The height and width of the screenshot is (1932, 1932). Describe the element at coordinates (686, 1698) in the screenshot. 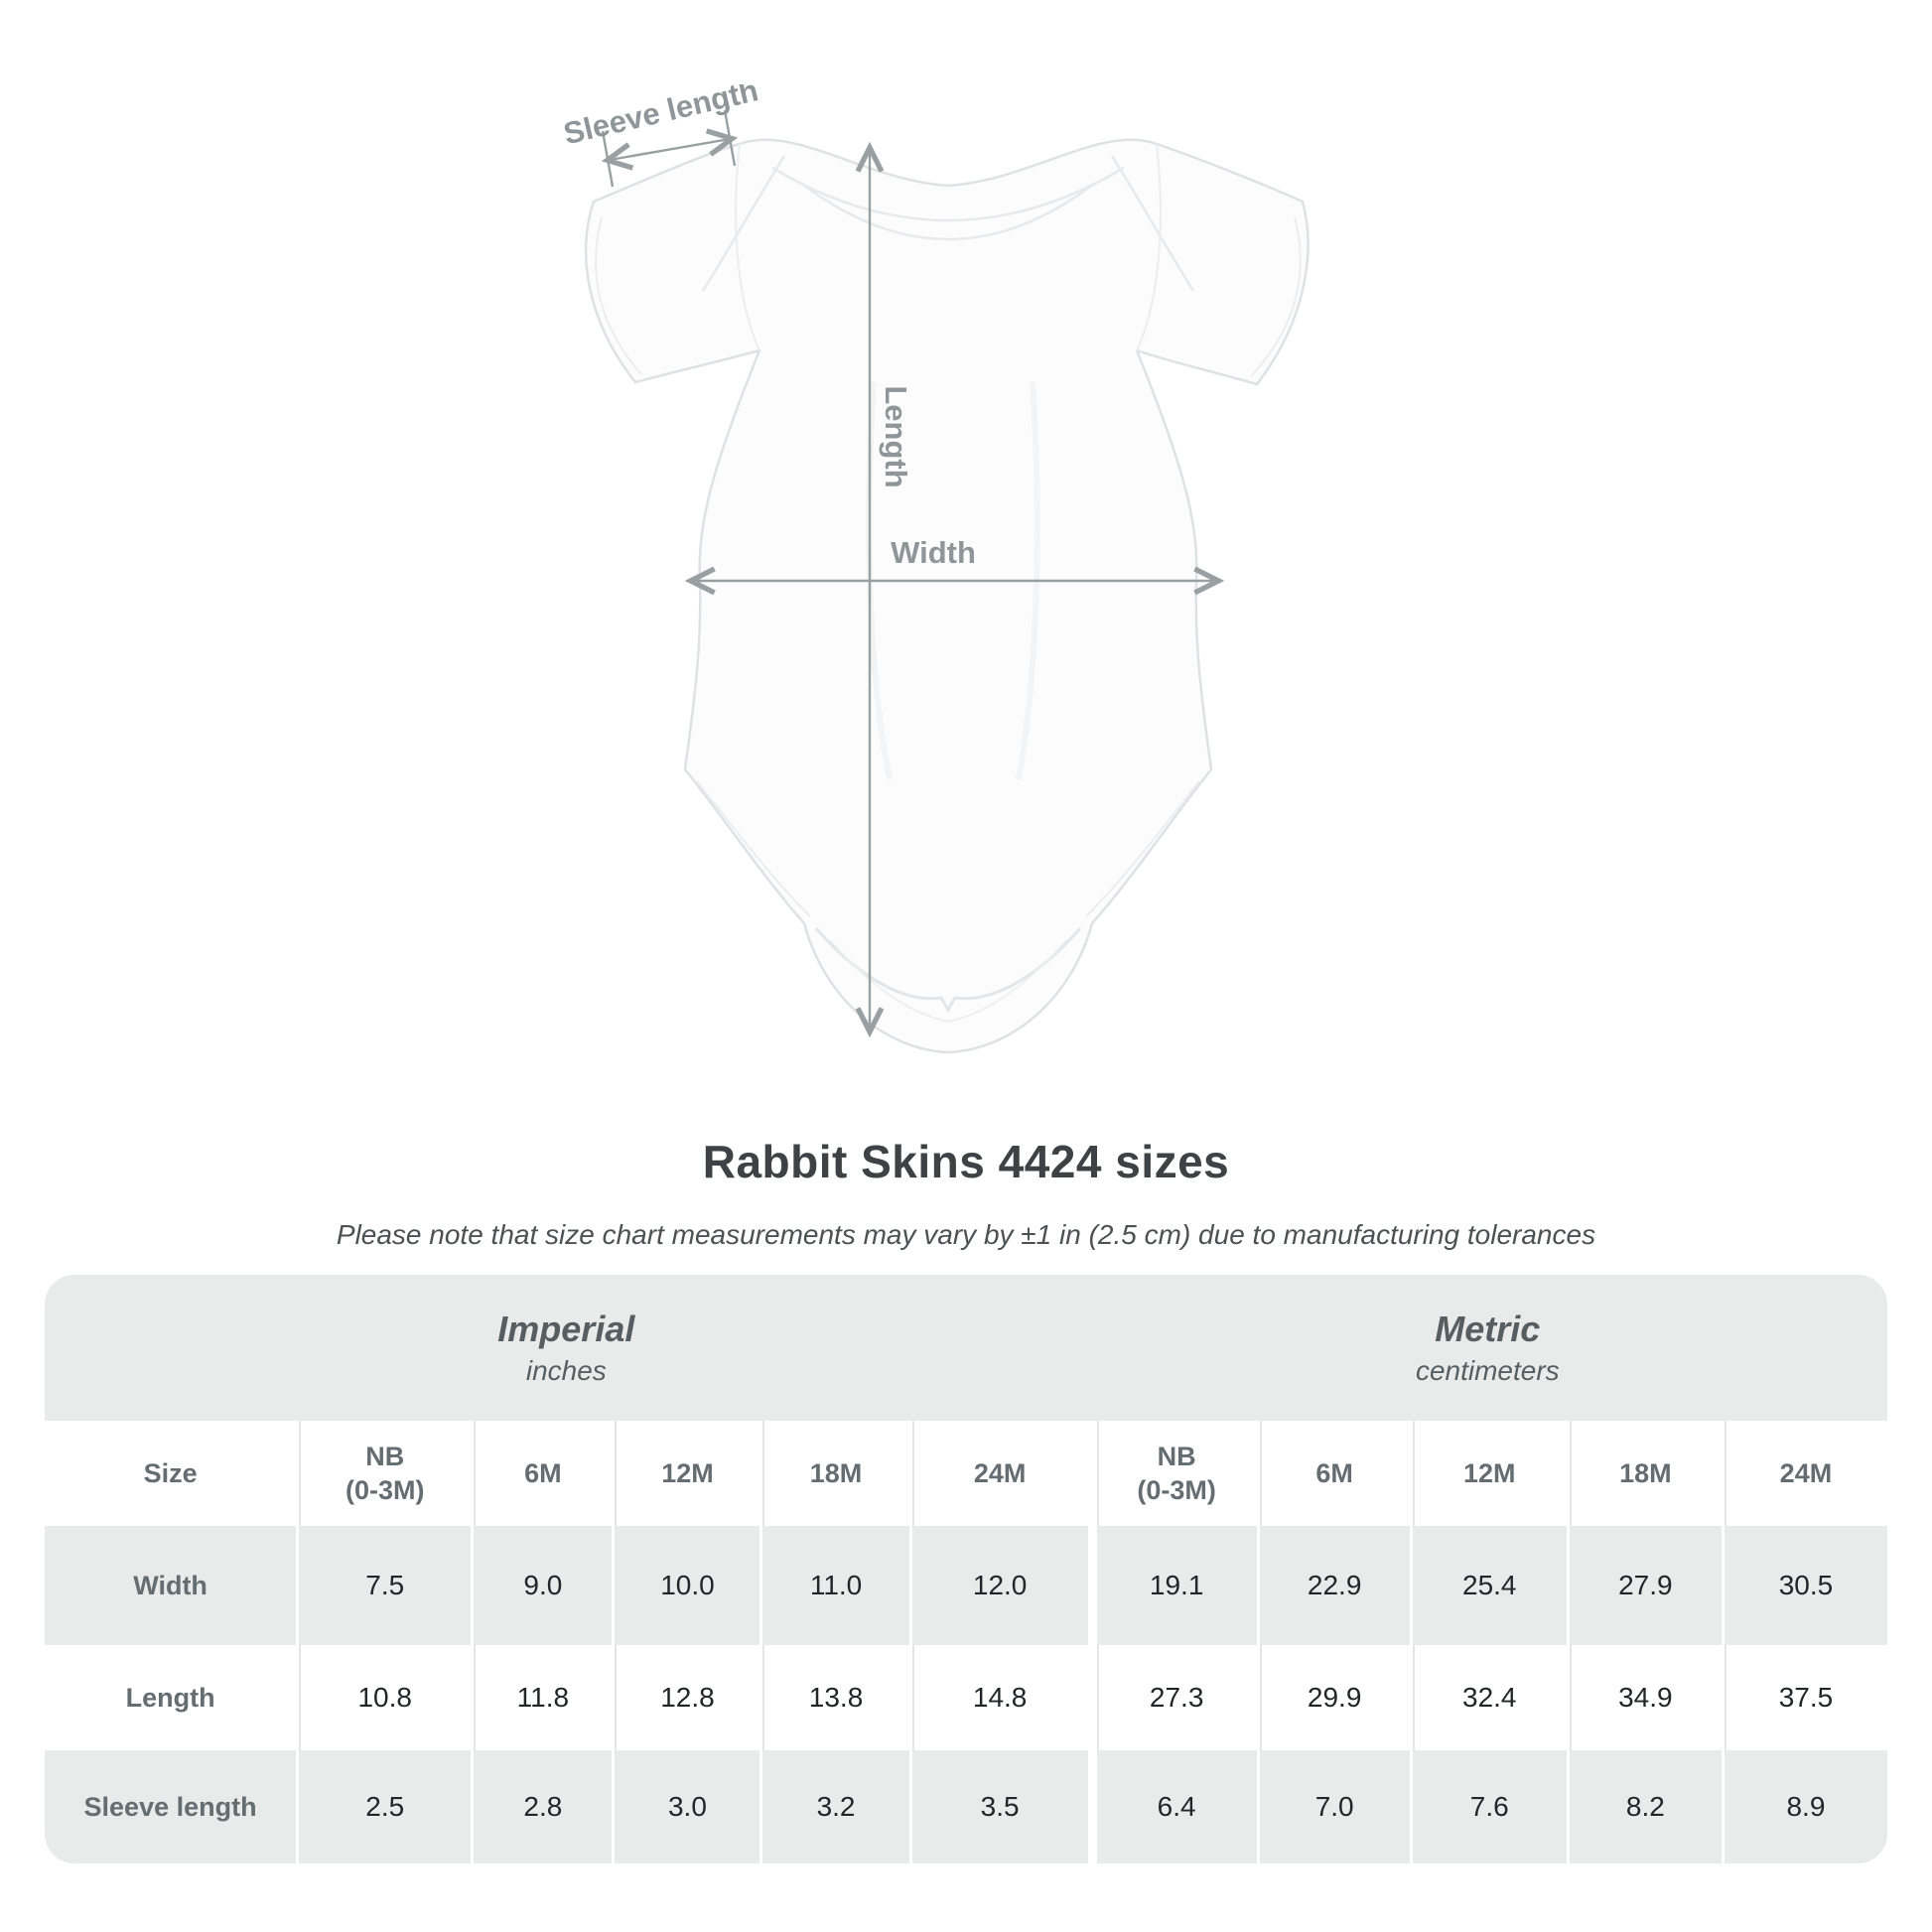

I see `cell: 12.8` at that location.